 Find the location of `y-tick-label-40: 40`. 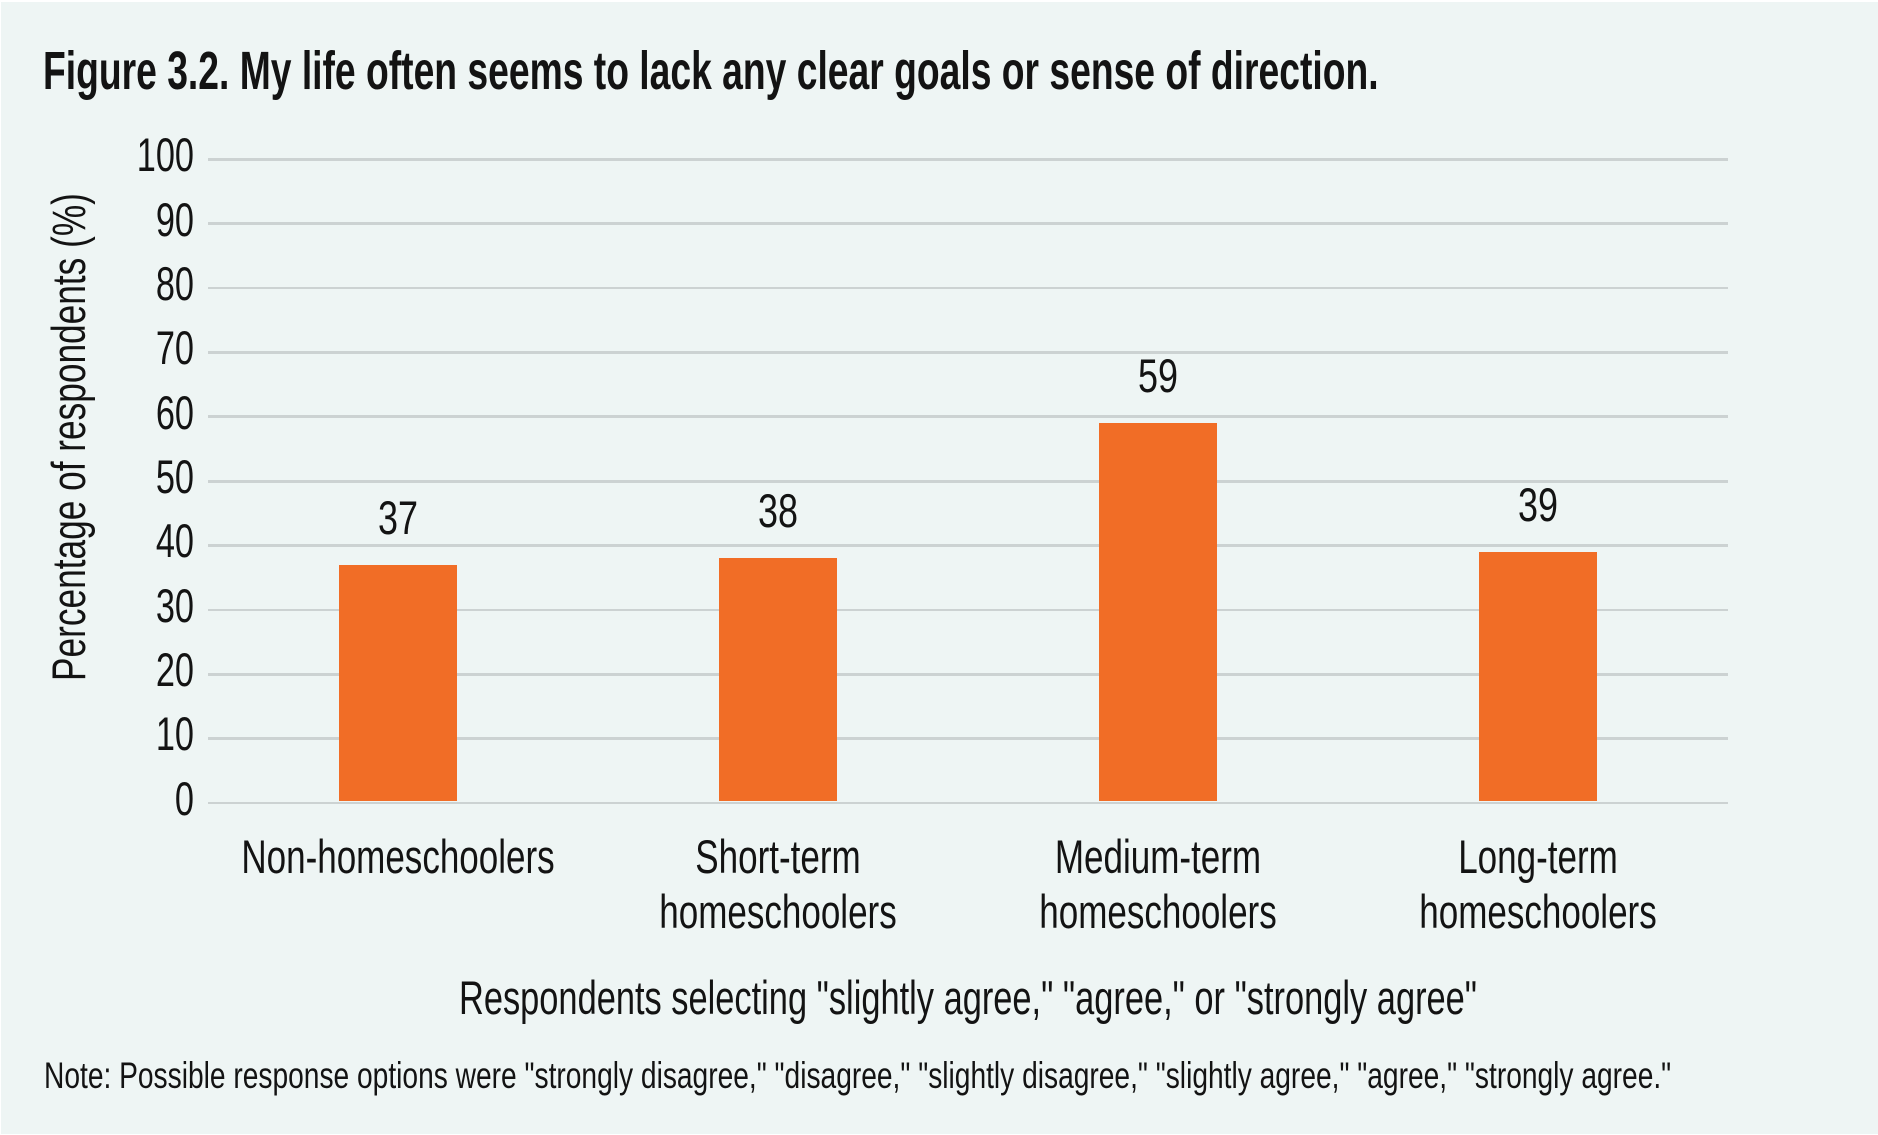

y-tick-label-40: 40 is located at coordinates (174, 541).